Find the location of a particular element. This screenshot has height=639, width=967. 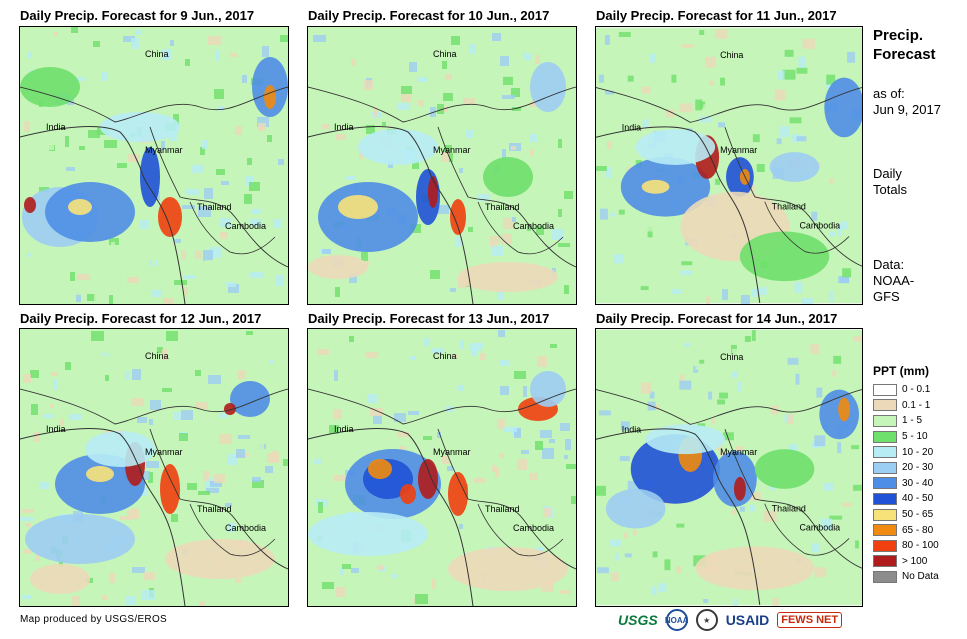

place-label-india: India is located at coordinates (344, 127).